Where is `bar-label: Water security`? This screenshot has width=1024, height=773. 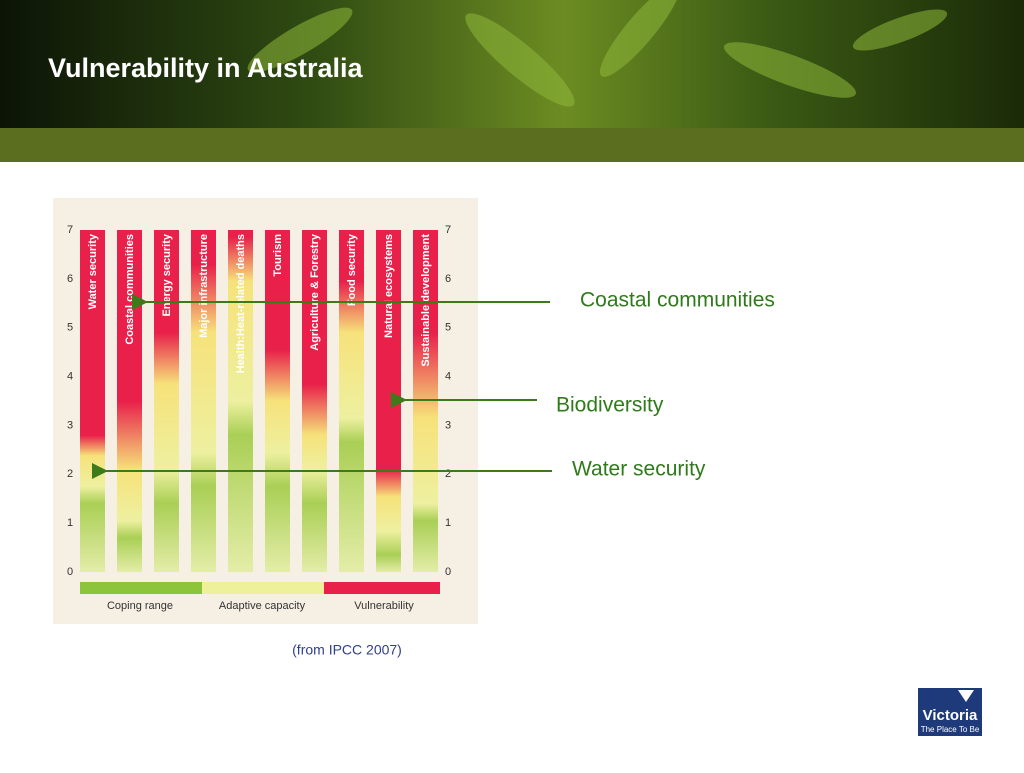
bar-label: Water security is located at coordinates (93, 271).